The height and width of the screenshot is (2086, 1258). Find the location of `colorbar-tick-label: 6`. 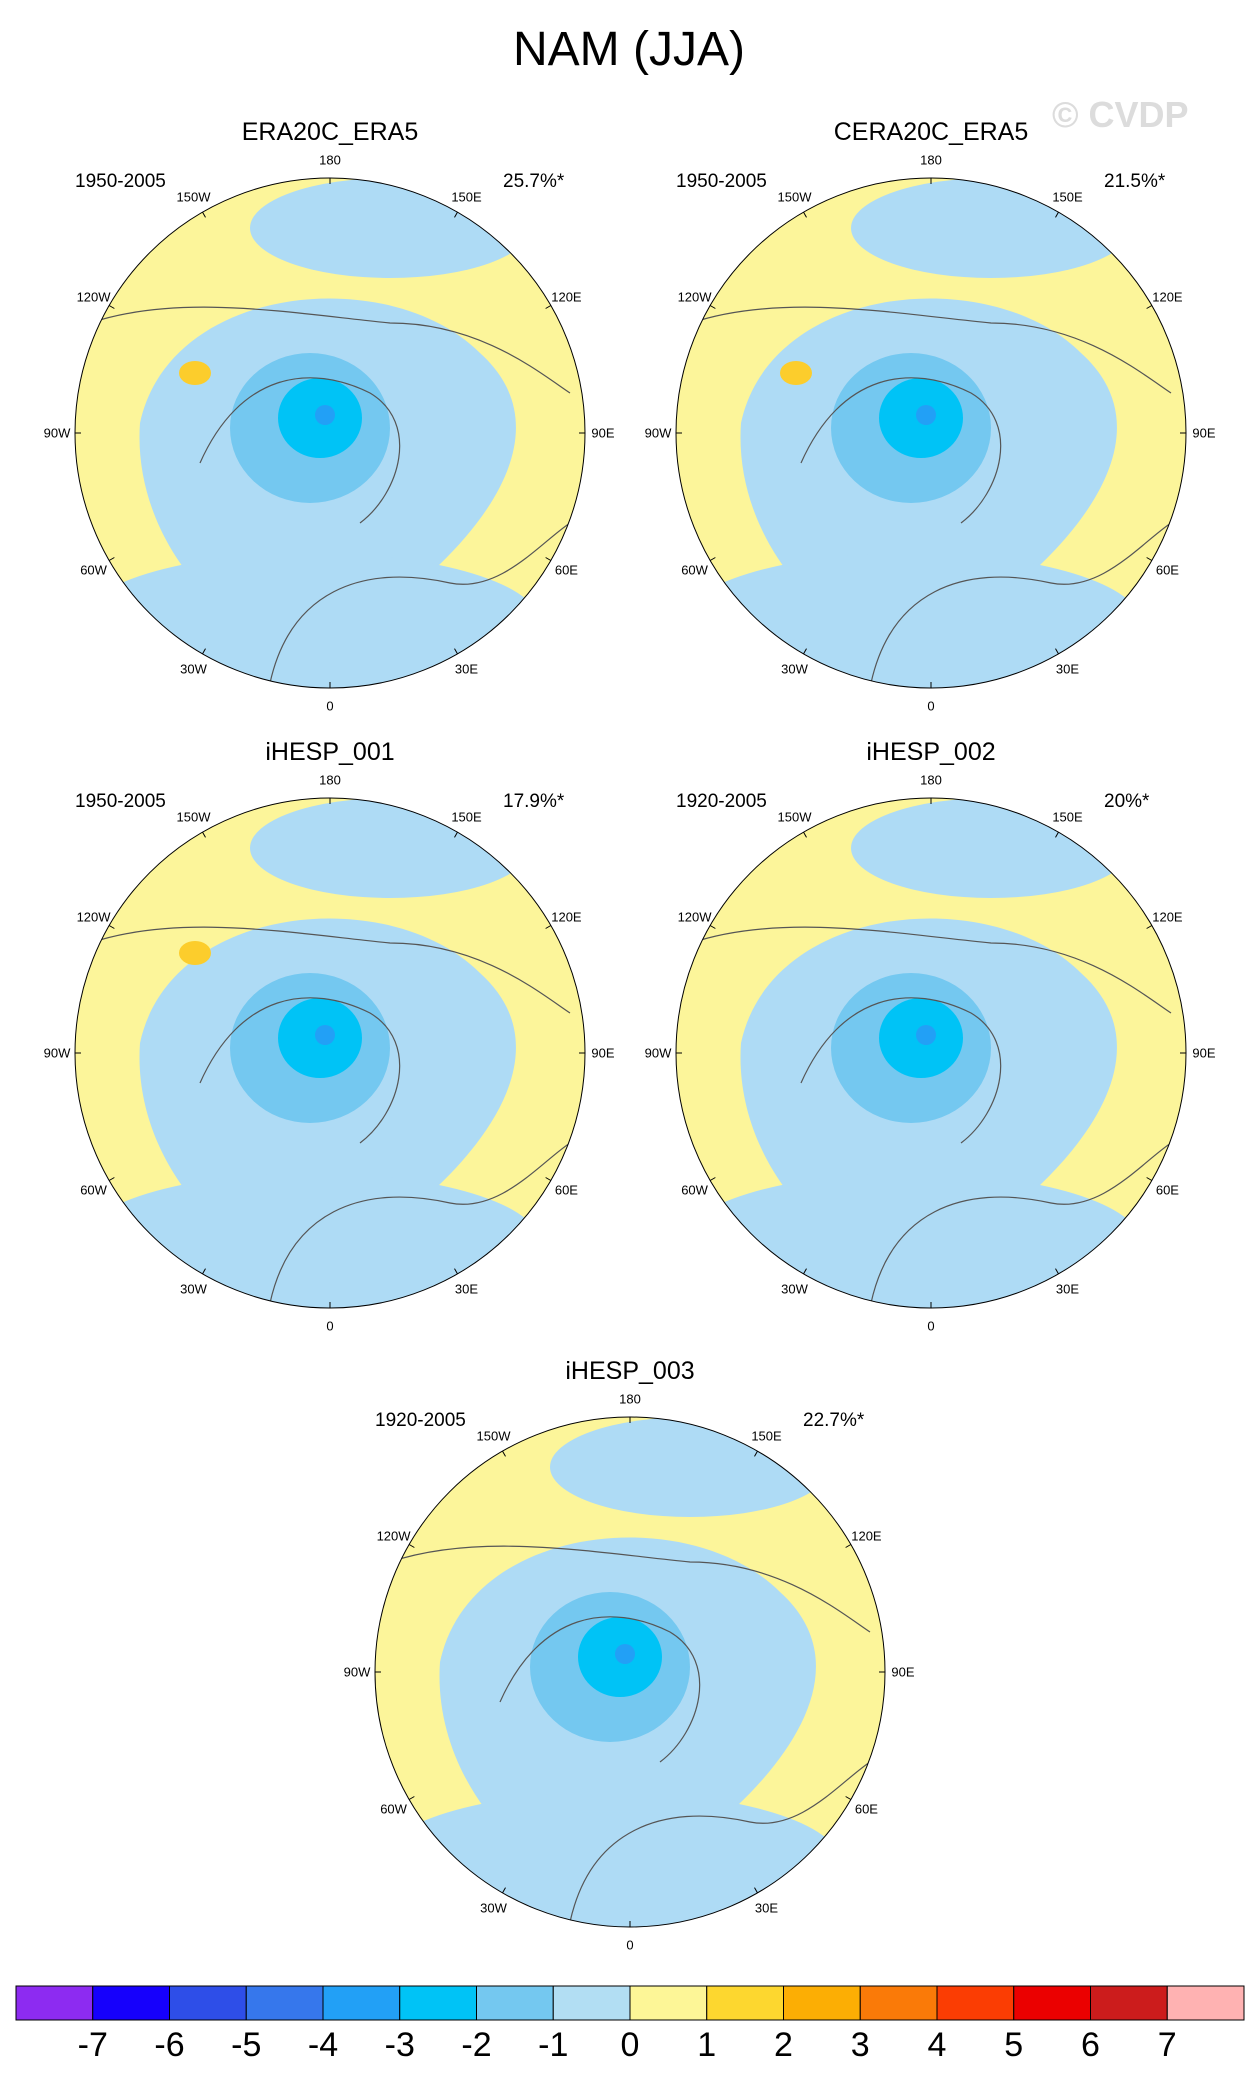

colorbar-tick-label: 6 is located at coordinates (1090, 2045).